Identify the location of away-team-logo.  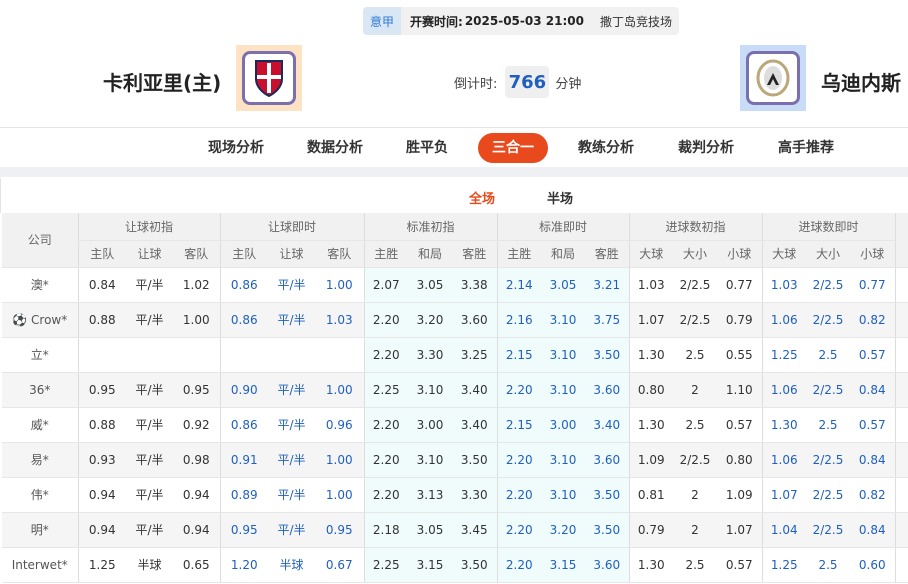
(773, 78).